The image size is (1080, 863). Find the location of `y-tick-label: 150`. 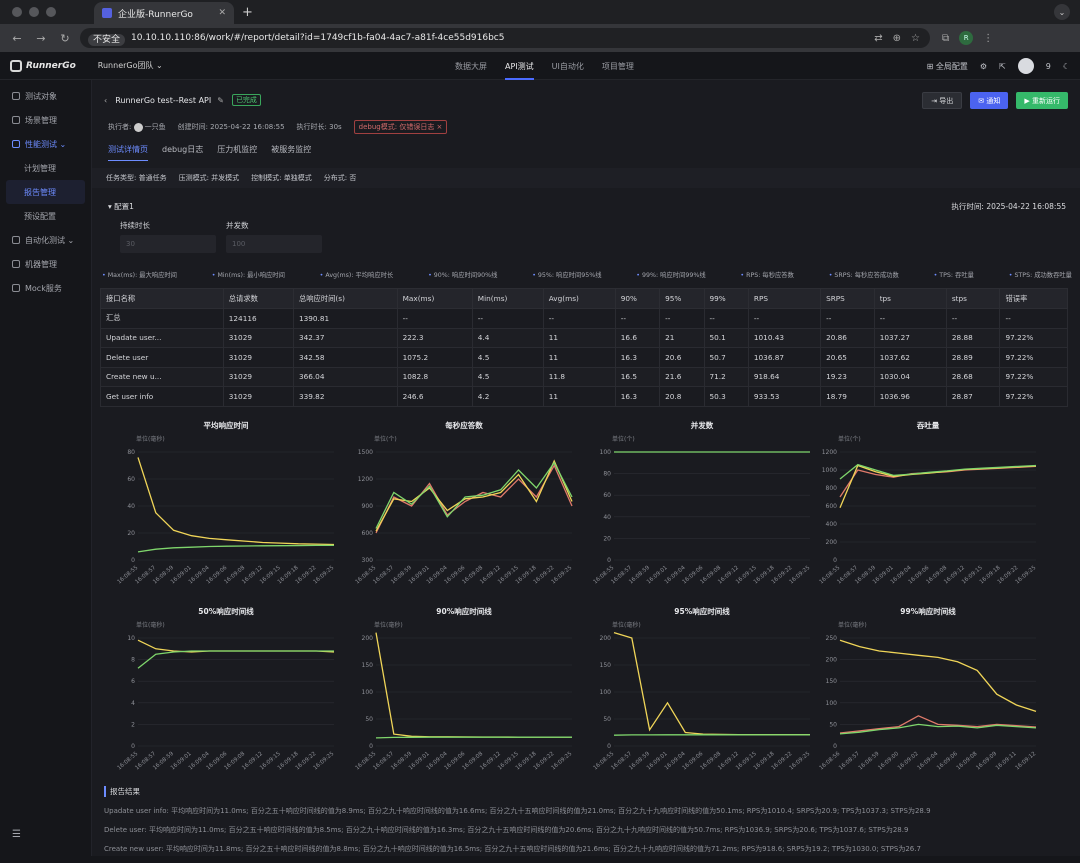

y-tick-label: 150 is located at coordinates (606, 665).